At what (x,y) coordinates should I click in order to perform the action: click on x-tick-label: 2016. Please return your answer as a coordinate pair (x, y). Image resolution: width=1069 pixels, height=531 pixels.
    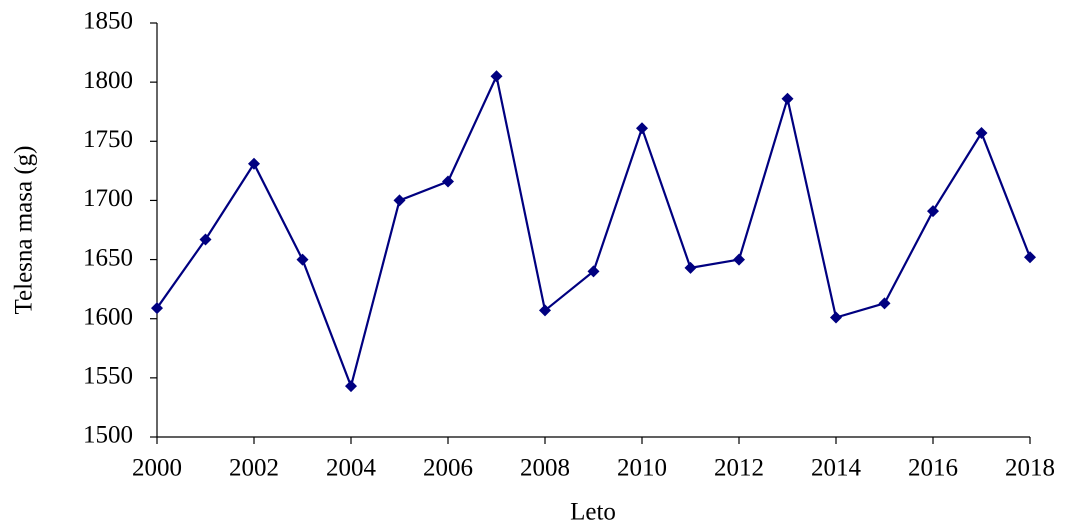
    Looking at the image, I should click on (933, 468).